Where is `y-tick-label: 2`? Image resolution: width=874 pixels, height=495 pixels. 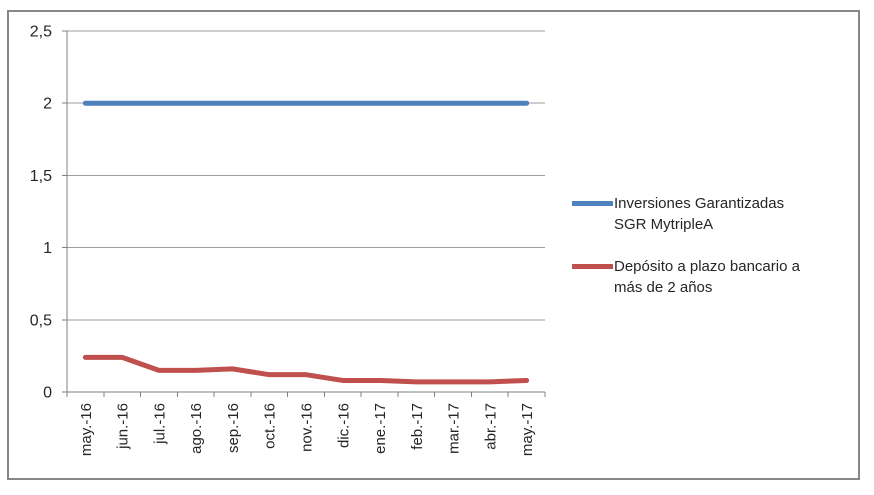
y-tick-label: 2 is located at coordinates (47, 104).